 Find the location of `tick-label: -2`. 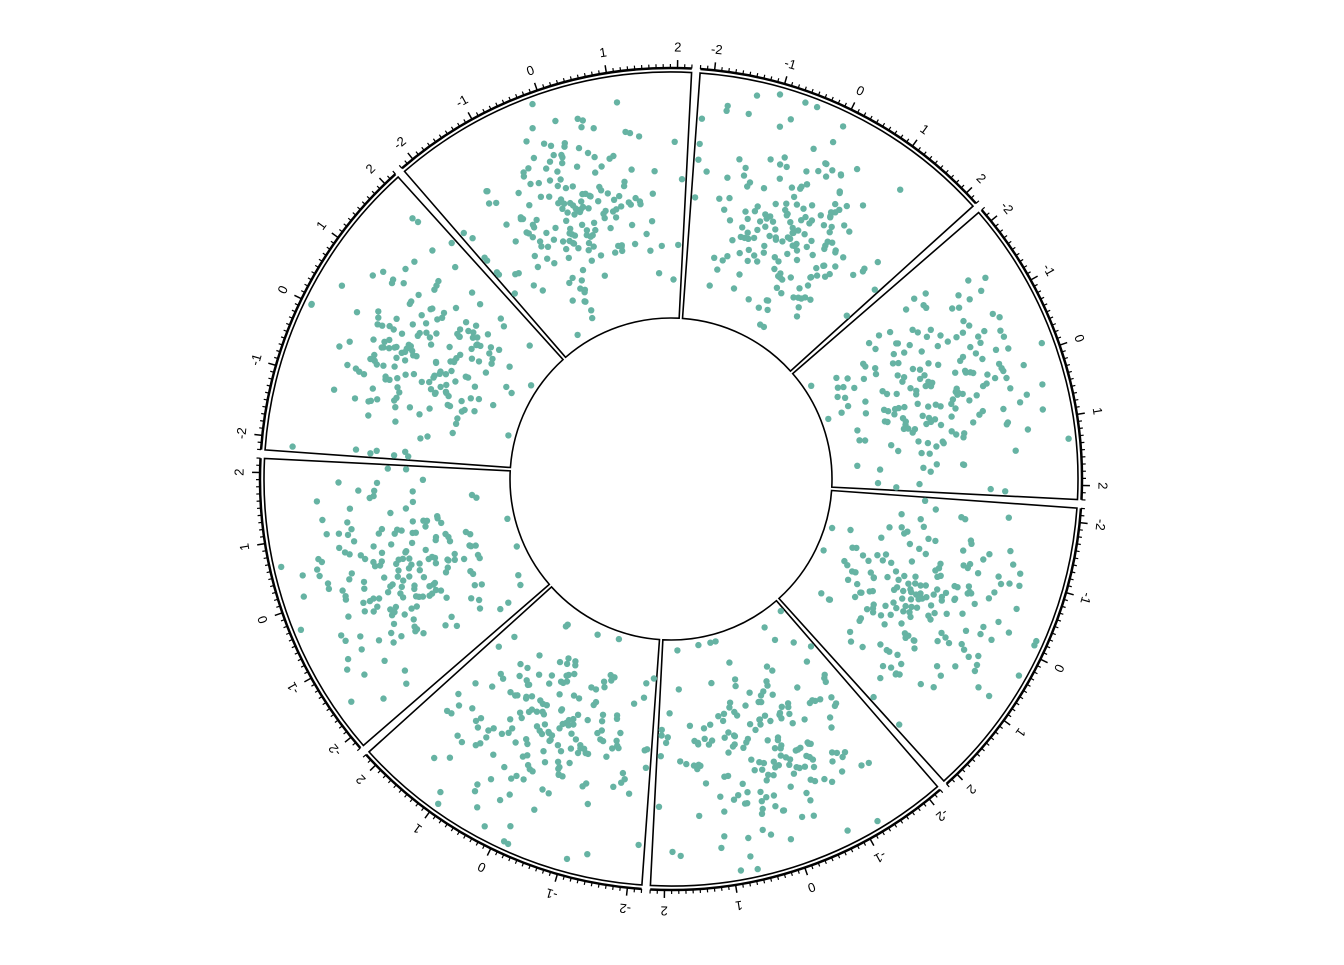

tick-label: -2 is located at coordinates (241, 433).